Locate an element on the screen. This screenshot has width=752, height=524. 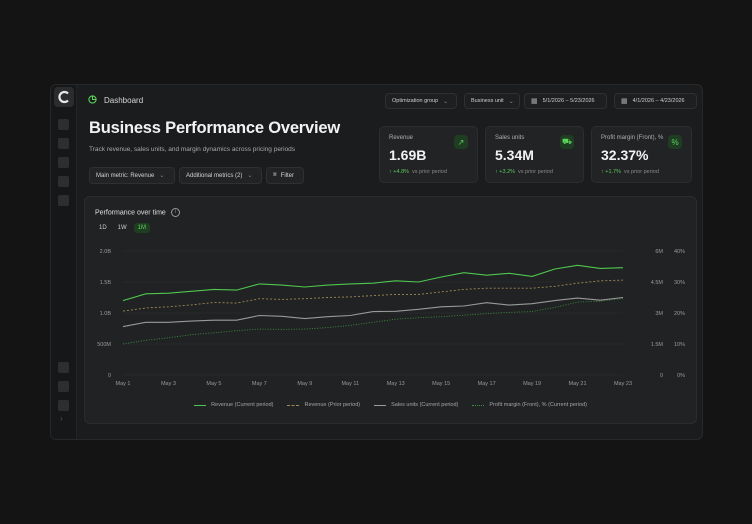
x-tick-label: May 3 is located at coordinates (168, 384).